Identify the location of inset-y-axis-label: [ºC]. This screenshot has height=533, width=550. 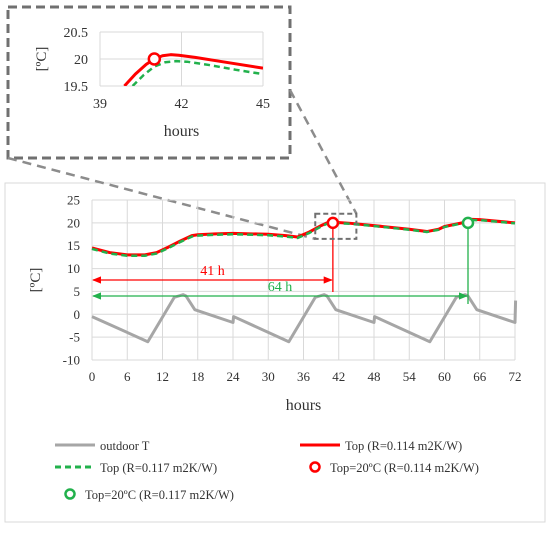
(42, 59).